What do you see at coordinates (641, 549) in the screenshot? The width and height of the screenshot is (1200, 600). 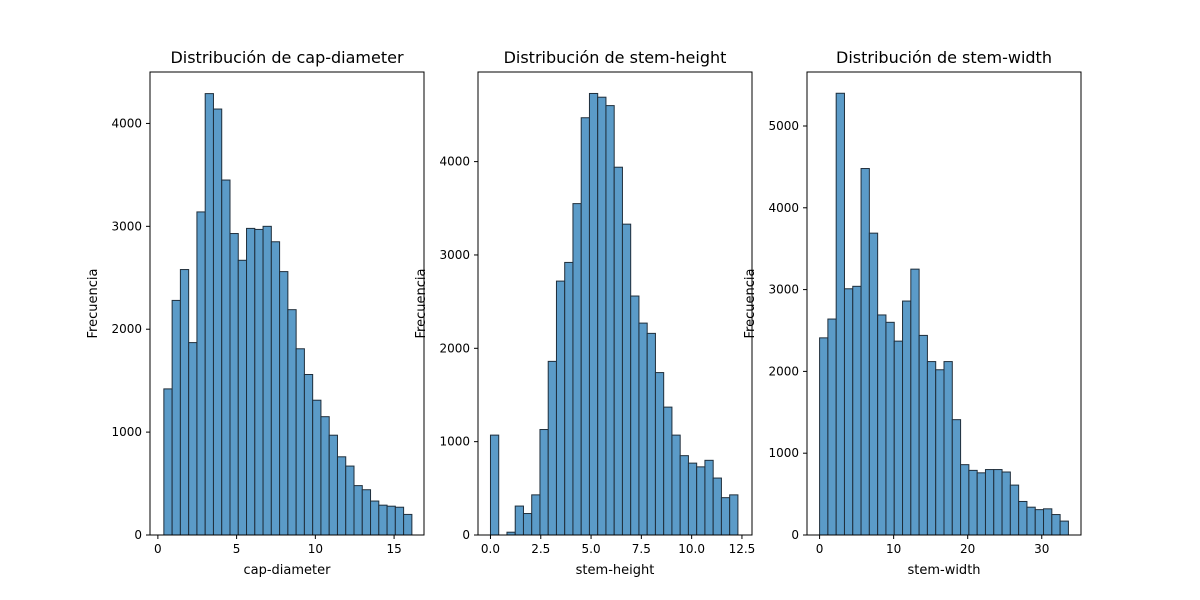 I see `x-tick-label: 7.5` at bounding box center [641, 549].